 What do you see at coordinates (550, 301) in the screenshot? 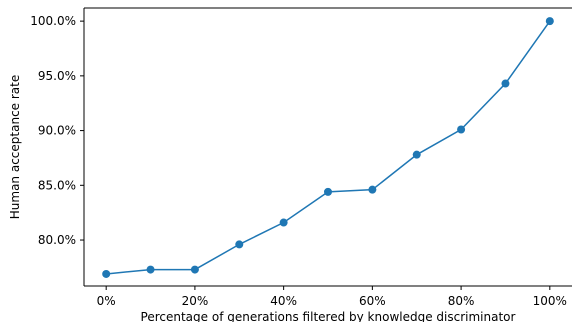
I see `x-tick-label: 100%` at bounding box center [550, 301].